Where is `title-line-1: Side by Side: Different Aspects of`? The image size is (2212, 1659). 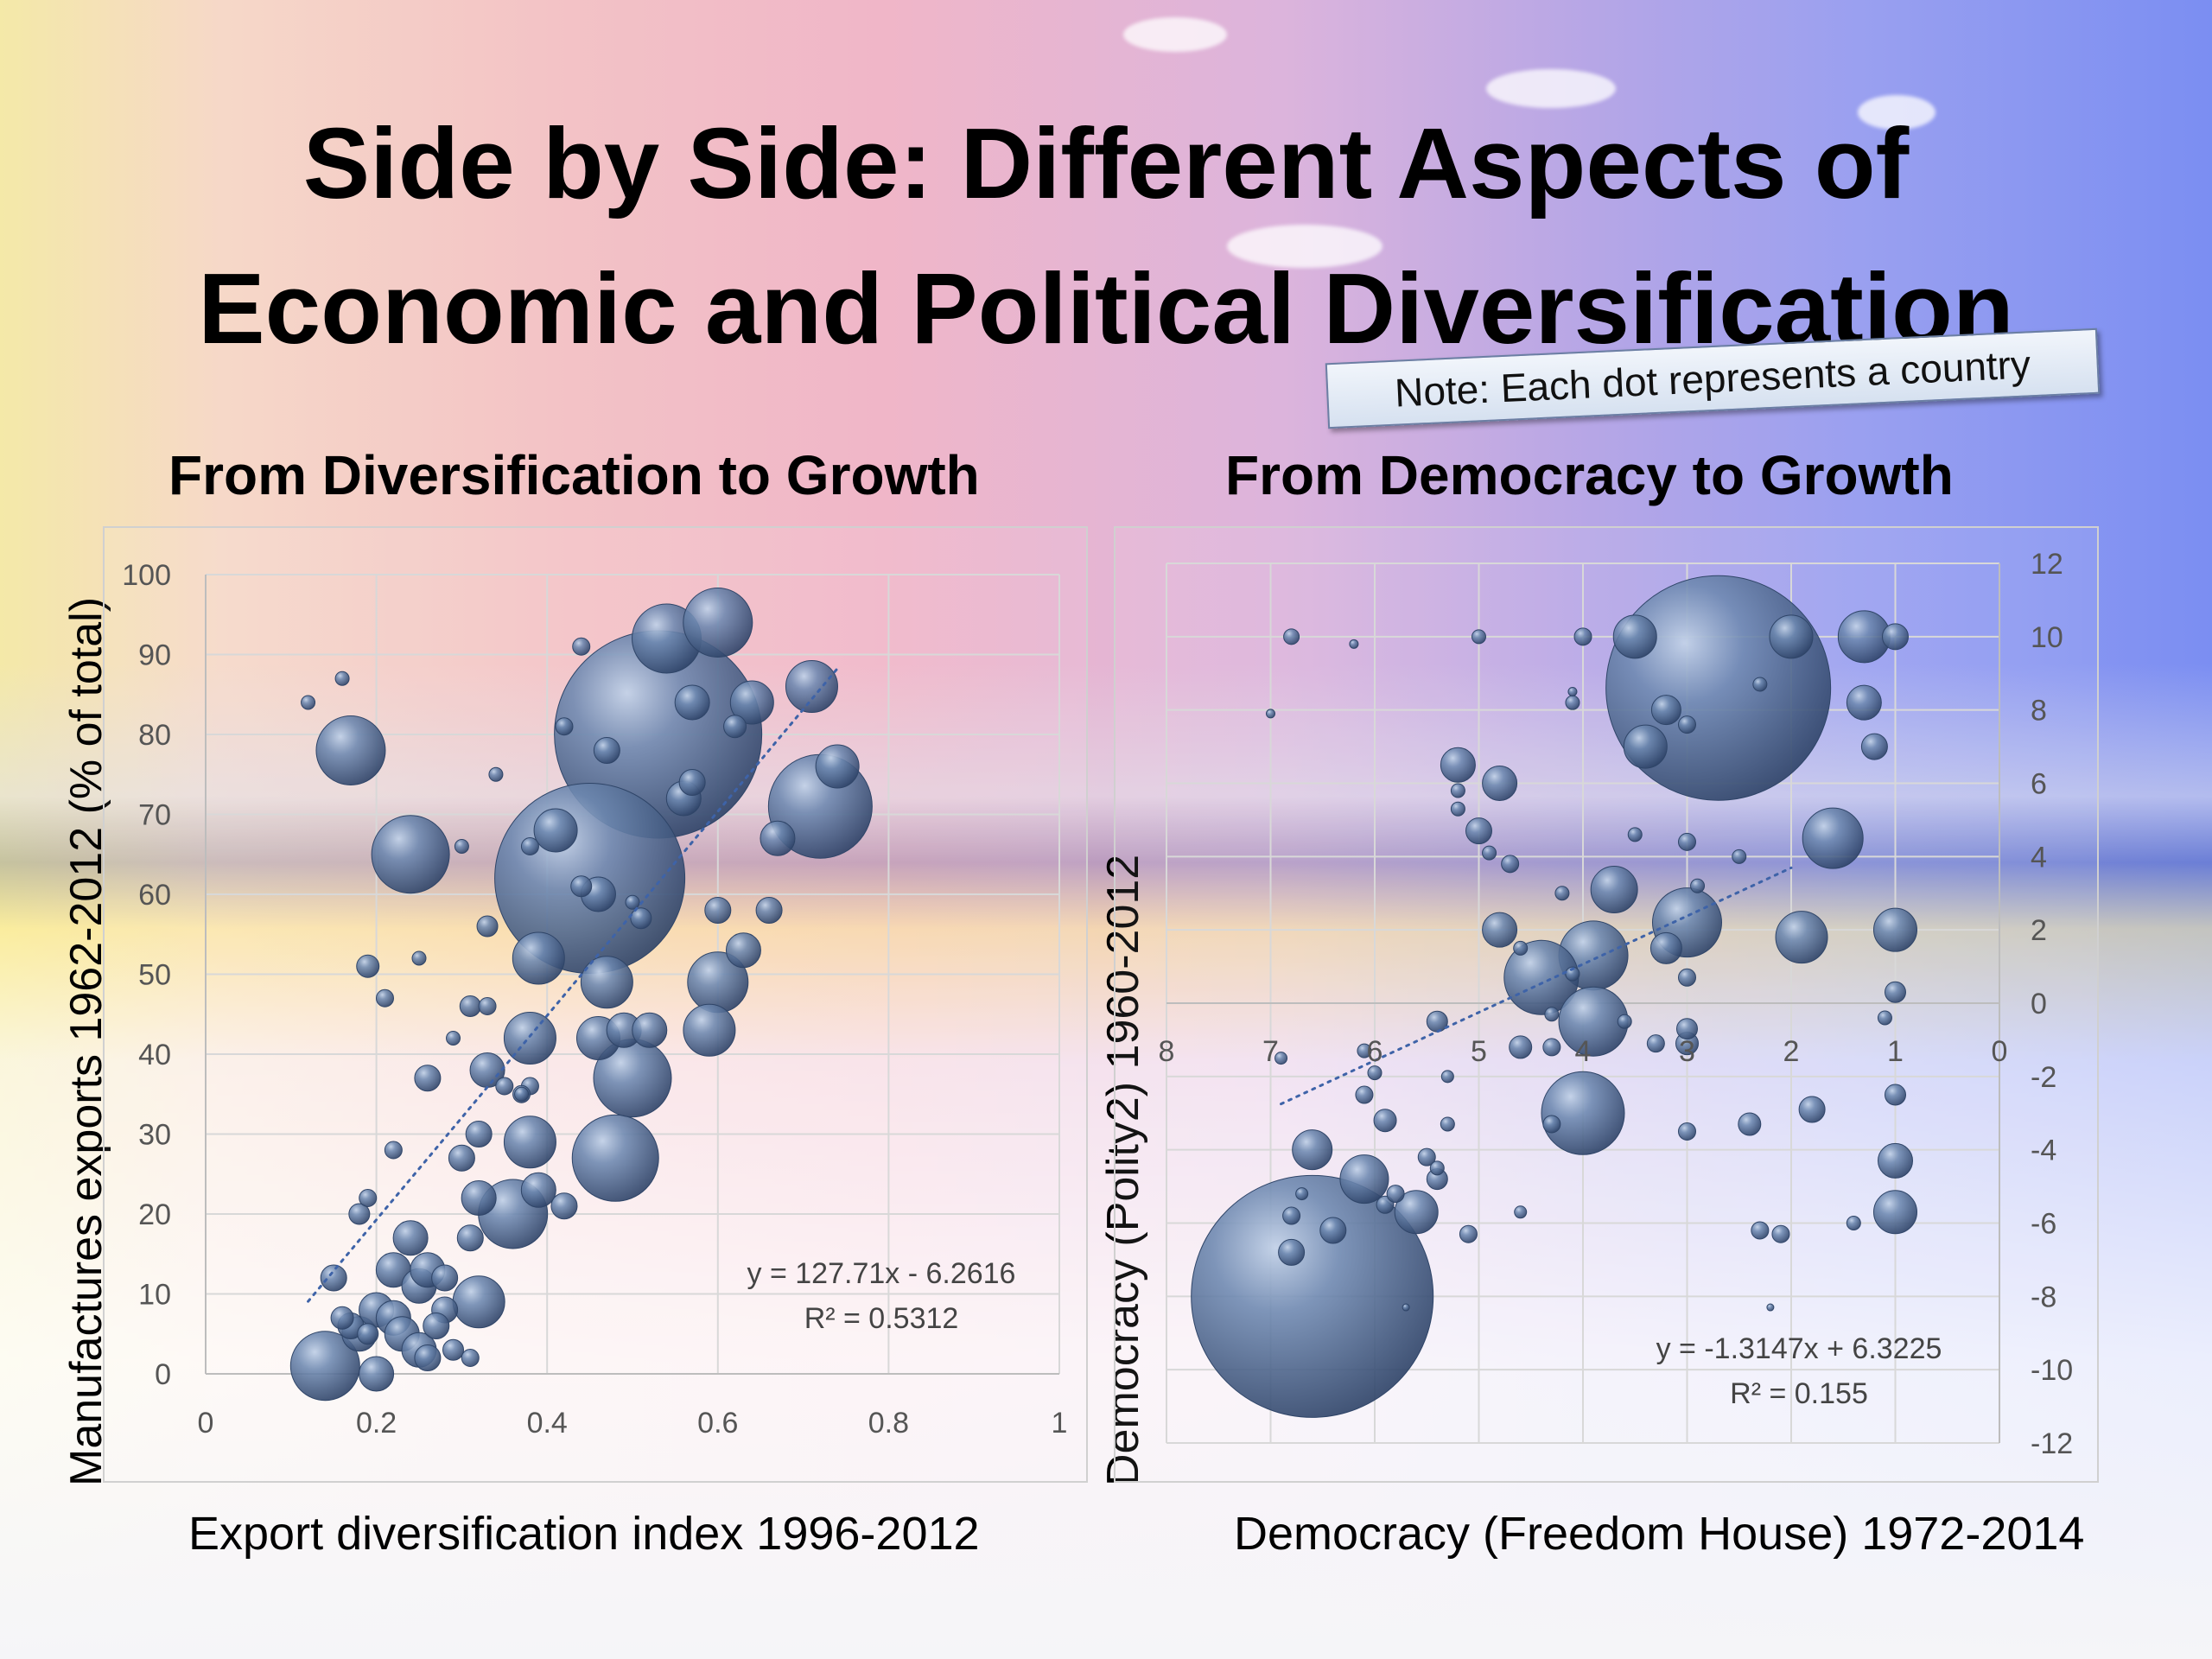
title-line-1: Side by Side: Different Aspects of is located at coordinates (1106, 163).